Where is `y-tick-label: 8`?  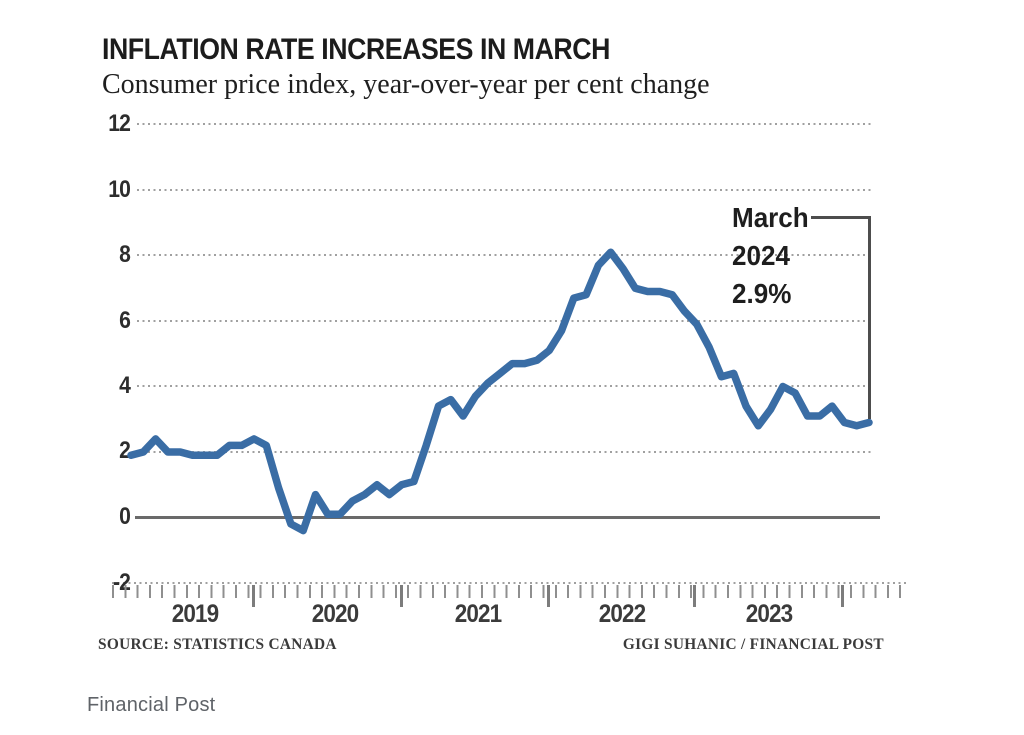 y-tick-label: 8 is located at coordinates (125, 254).